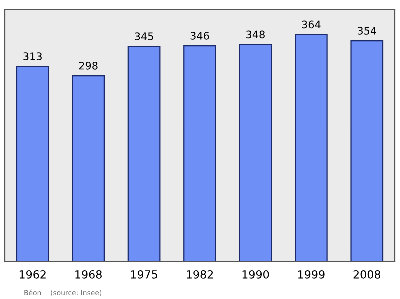 The height and width of the screenshot is (299, 400). Describe the element at coordinates (311, 24) in the screenshot. I see `data-label: 364` at that location.